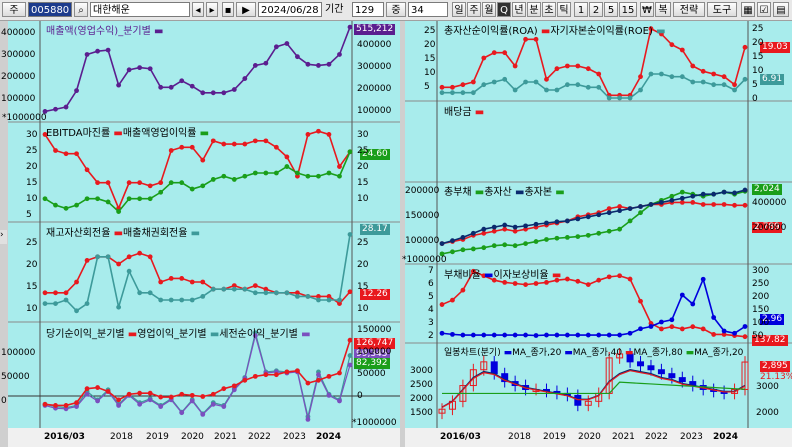 This screenshot has width=792, height=447. Describe the element at coordinates (594, 388) in the screenshot. I see `ma80-line` at that location.